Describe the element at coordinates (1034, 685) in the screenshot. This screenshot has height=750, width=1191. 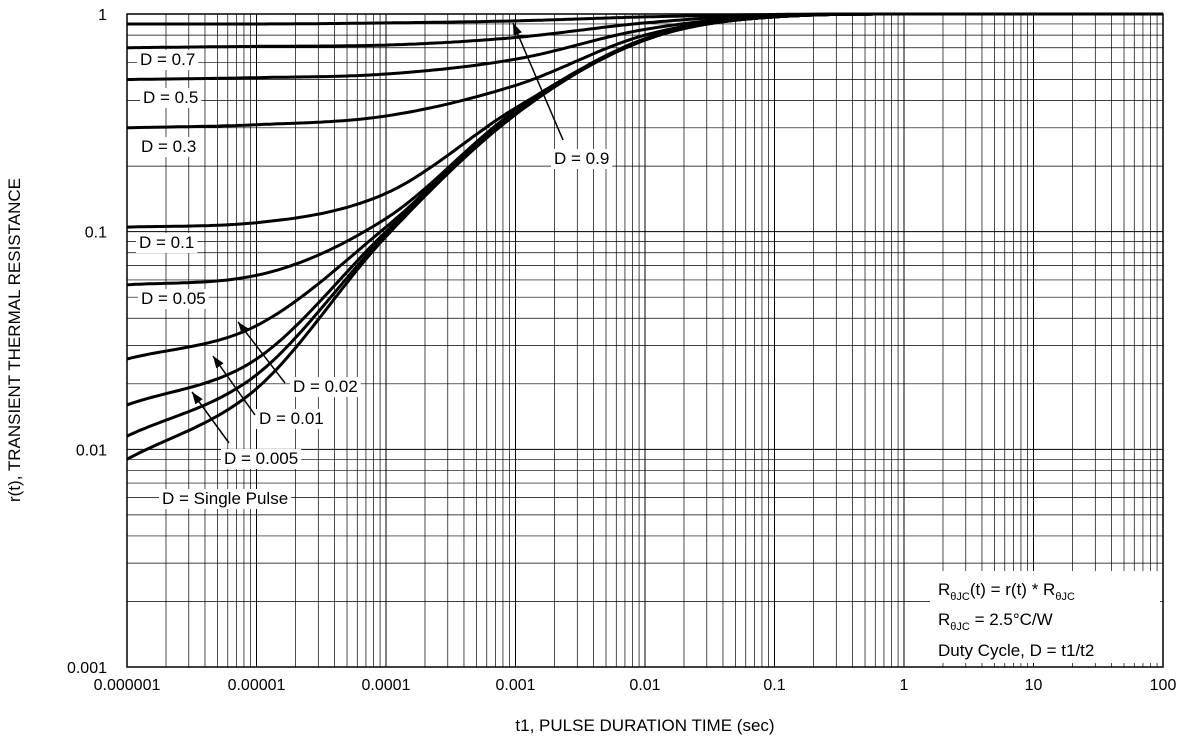
I see `x-tick-label: 10` at that location.